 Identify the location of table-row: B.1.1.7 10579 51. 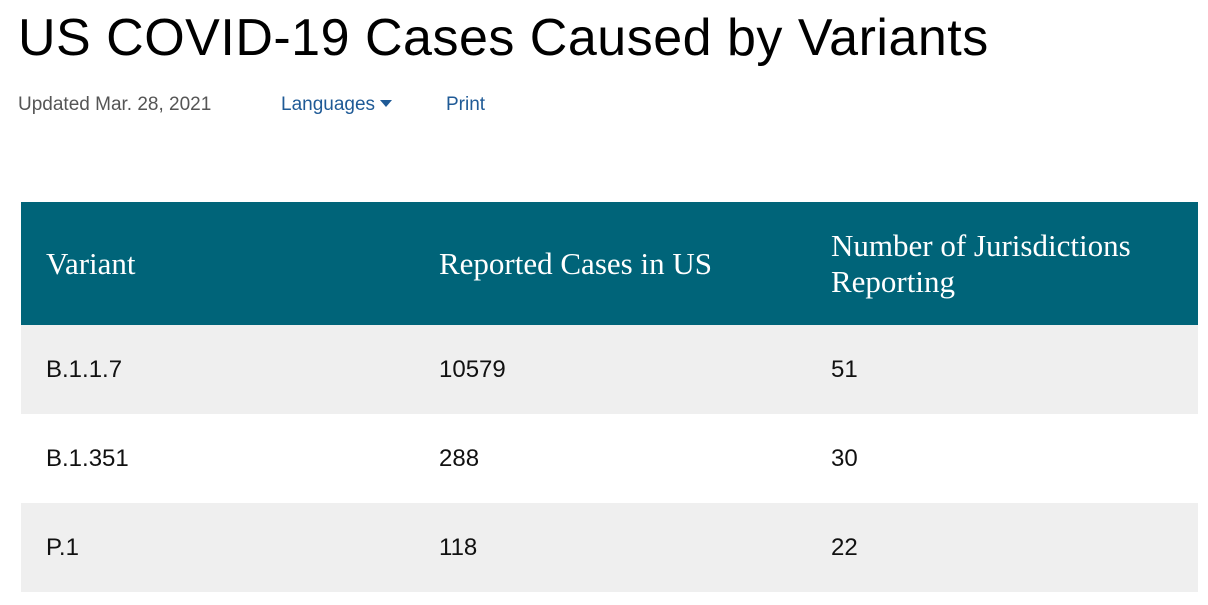
(609, 369).